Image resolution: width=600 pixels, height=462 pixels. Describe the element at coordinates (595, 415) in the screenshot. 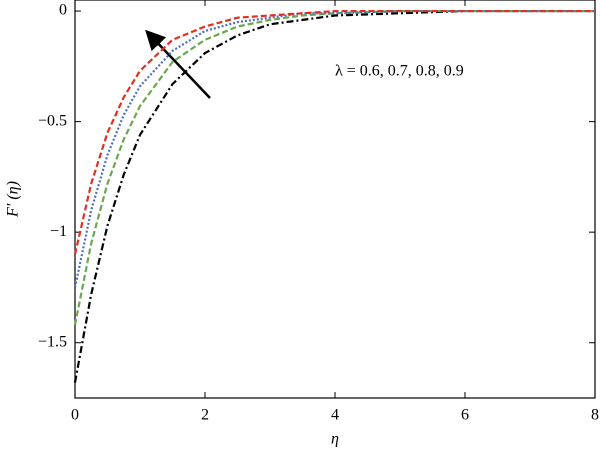

I see `x-tick-label: 8` at that location.